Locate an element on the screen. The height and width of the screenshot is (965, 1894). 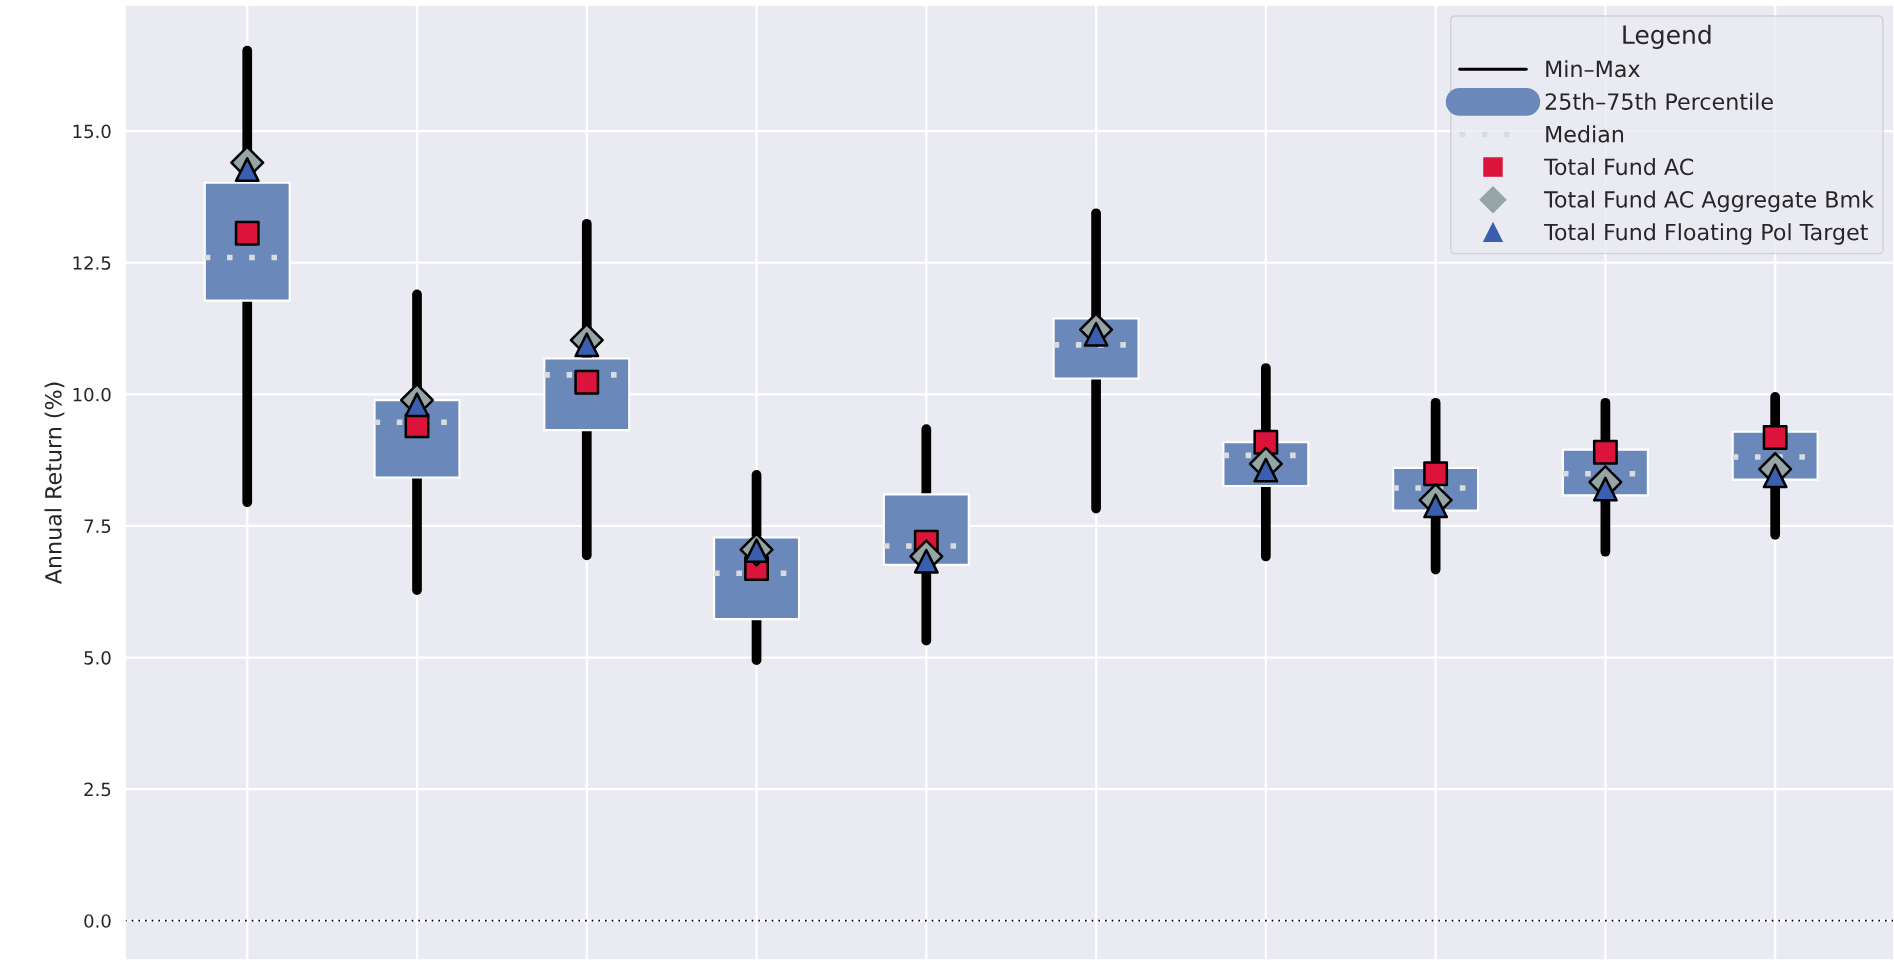
y-tick-label: 12.5 is located at coordinates (92, 263).